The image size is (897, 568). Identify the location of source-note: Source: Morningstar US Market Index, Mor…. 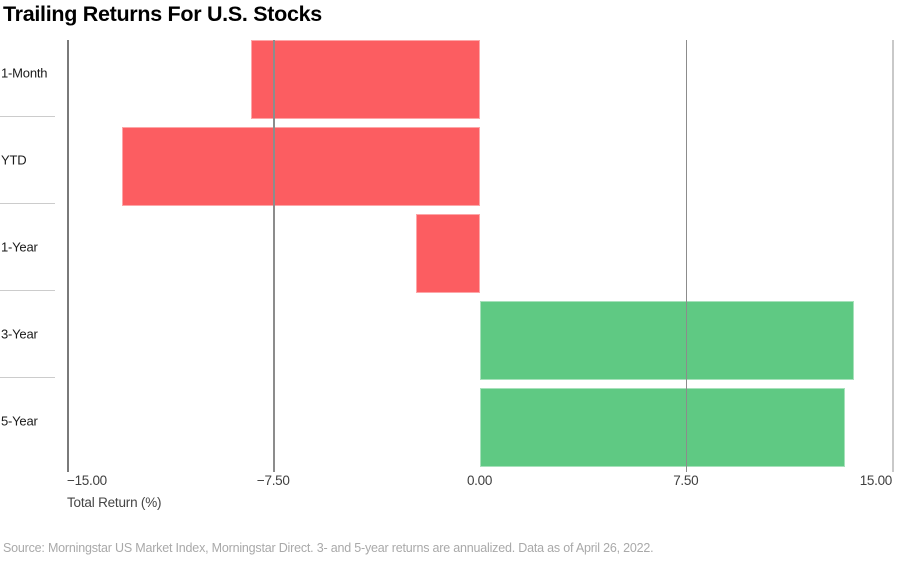
(328, 548).